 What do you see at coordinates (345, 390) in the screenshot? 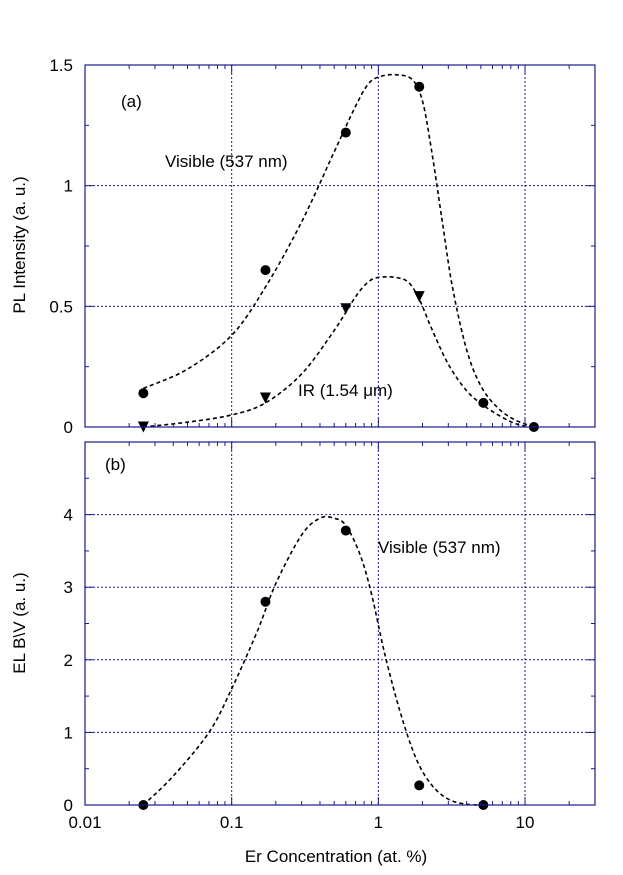
I see `ir-pl-annotation: IR (1.54 μm)` at bounding box center [345, 390].